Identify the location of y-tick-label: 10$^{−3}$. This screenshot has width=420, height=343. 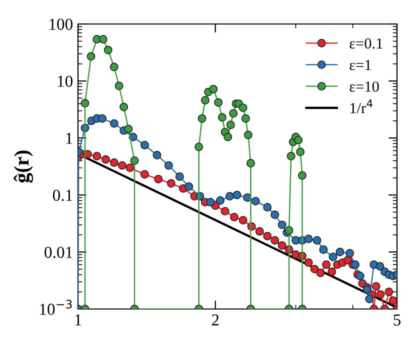
(56, 307).